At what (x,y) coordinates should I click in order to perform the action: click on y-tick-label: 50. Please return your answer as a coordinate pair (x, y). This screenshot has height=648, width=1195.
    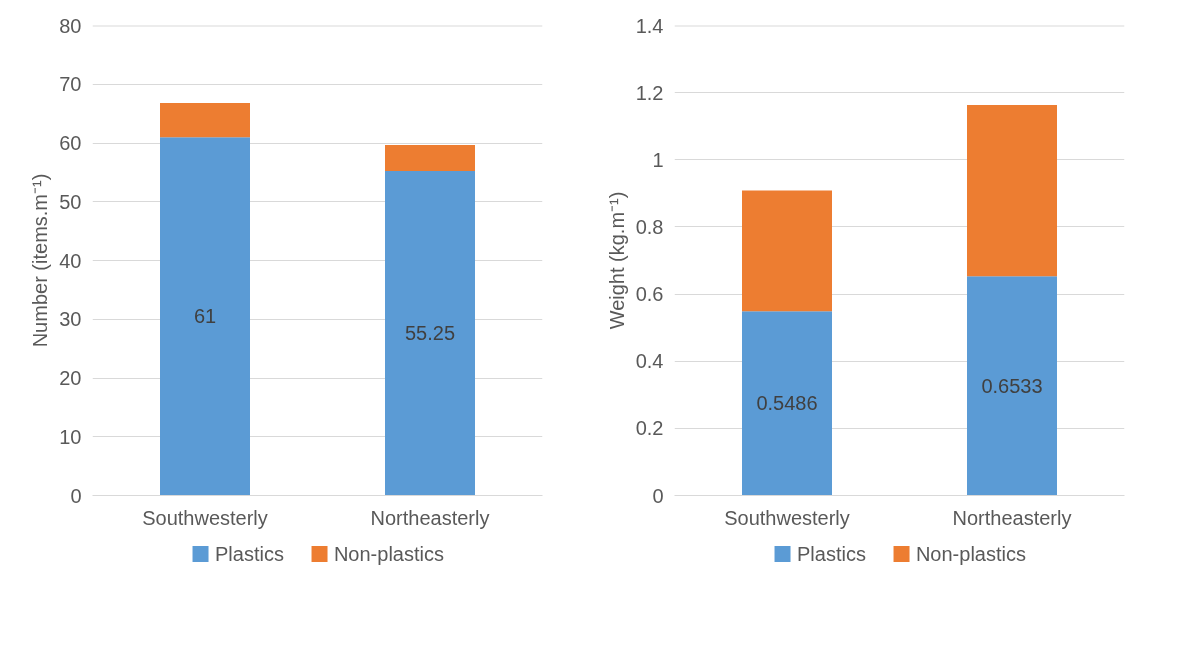
    Looking at the image, I should click on (70, 201).